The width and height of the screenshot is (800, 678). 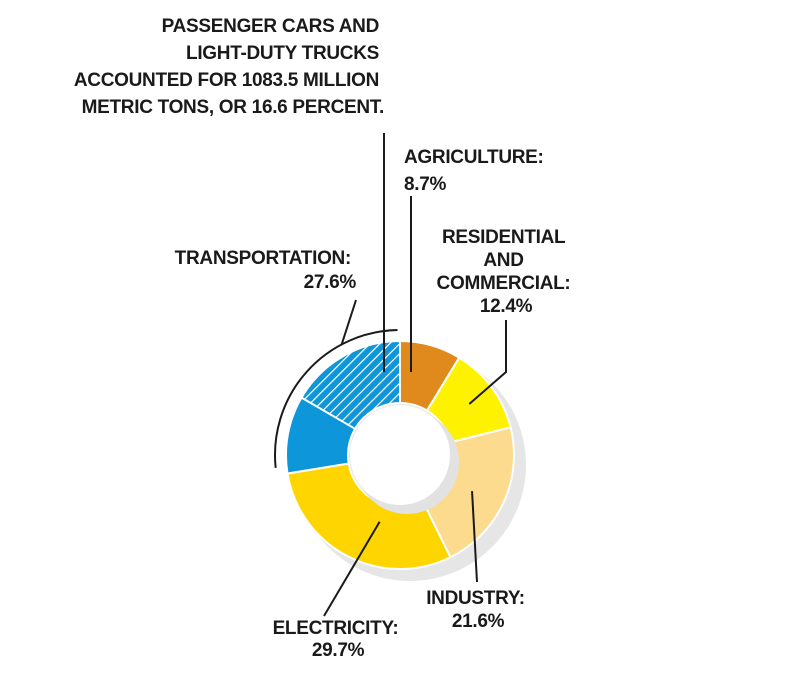 I want to click on label-residential-commercial: RESIDENTIAL AND COMMERCIAL: 12.4%, so click(x=506, y=272).